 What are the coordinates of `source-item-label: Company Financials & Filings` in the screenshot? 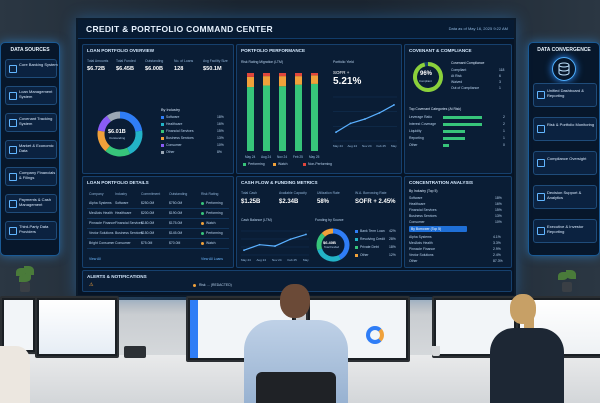 It's located at (37, 175).